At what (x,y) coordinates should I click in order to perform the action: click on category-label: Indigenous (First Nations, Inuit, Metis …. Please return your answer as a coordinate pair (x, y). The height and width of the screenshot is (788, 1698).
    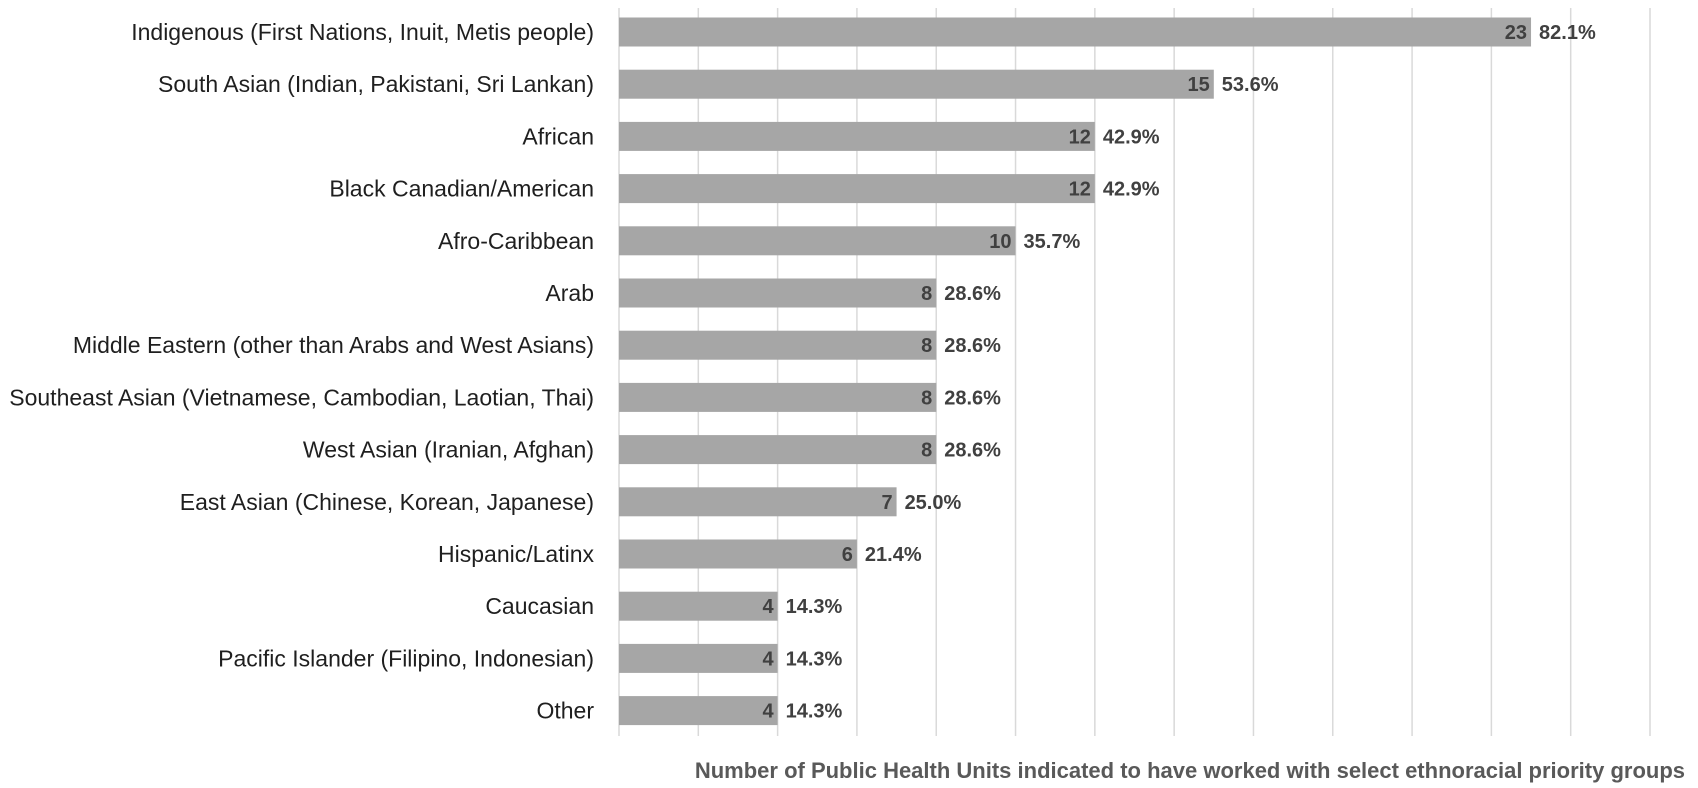
    Looking at the image, I should click on (362, 32).